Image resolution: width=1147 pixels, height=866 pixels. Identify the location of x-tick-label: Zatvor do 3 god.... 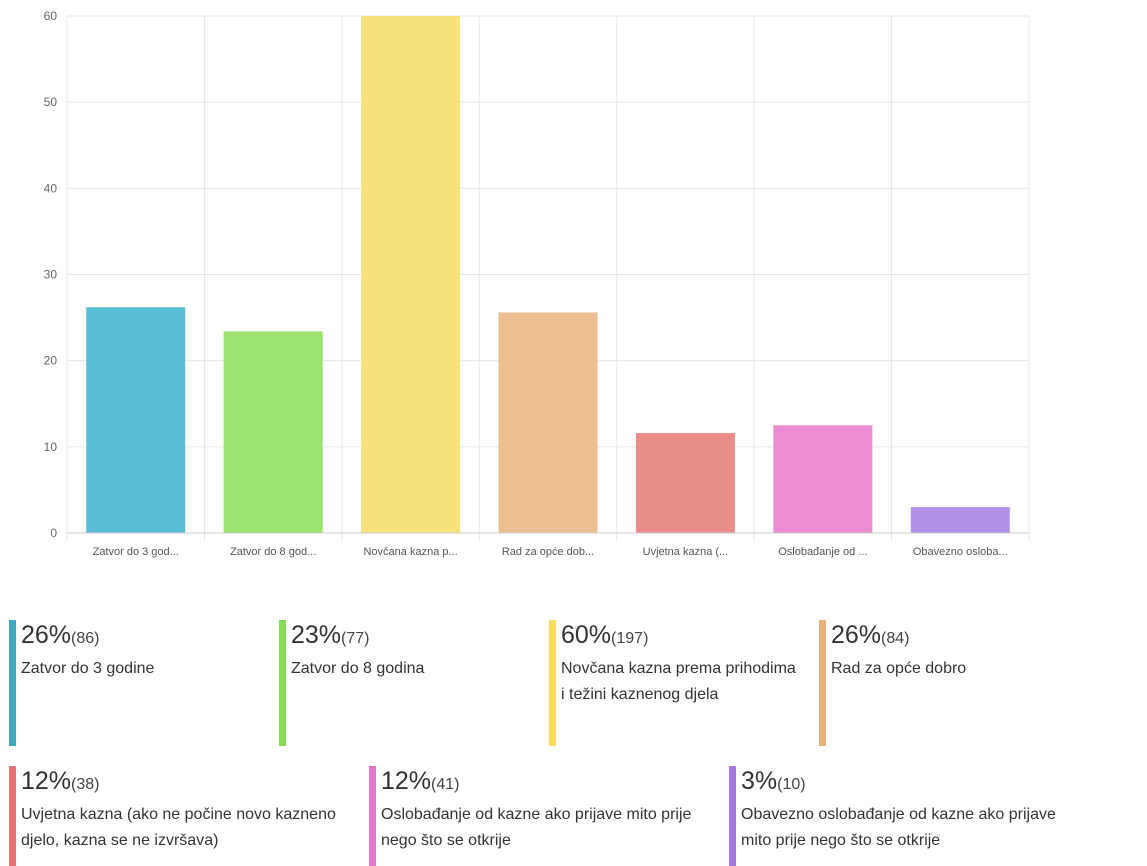
(136, 552).